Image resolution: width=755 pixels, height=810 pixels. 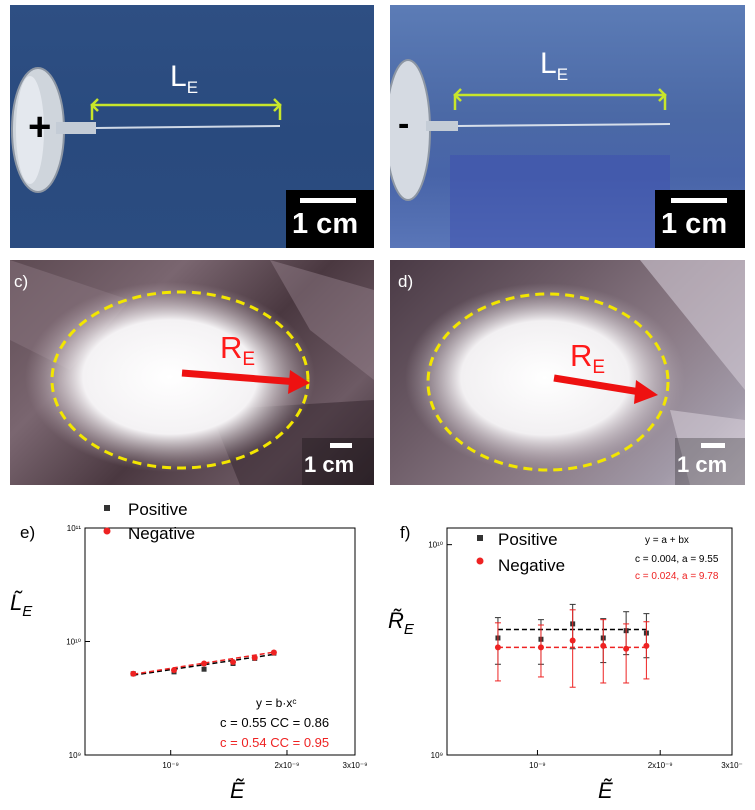 I want to click on axis-ticks: 10¹¹ 10¹⁰ 10⁹ 10⁻⁹ 2x10⁻⁹ 3x10⁻⁹, so click(x=216, y=647).